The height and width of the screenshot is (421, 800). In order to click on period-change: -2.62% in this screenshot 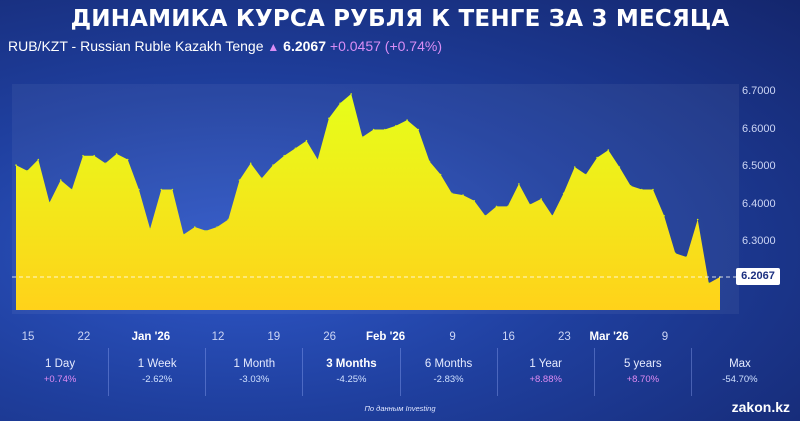, I will do `click(157, 379)`.